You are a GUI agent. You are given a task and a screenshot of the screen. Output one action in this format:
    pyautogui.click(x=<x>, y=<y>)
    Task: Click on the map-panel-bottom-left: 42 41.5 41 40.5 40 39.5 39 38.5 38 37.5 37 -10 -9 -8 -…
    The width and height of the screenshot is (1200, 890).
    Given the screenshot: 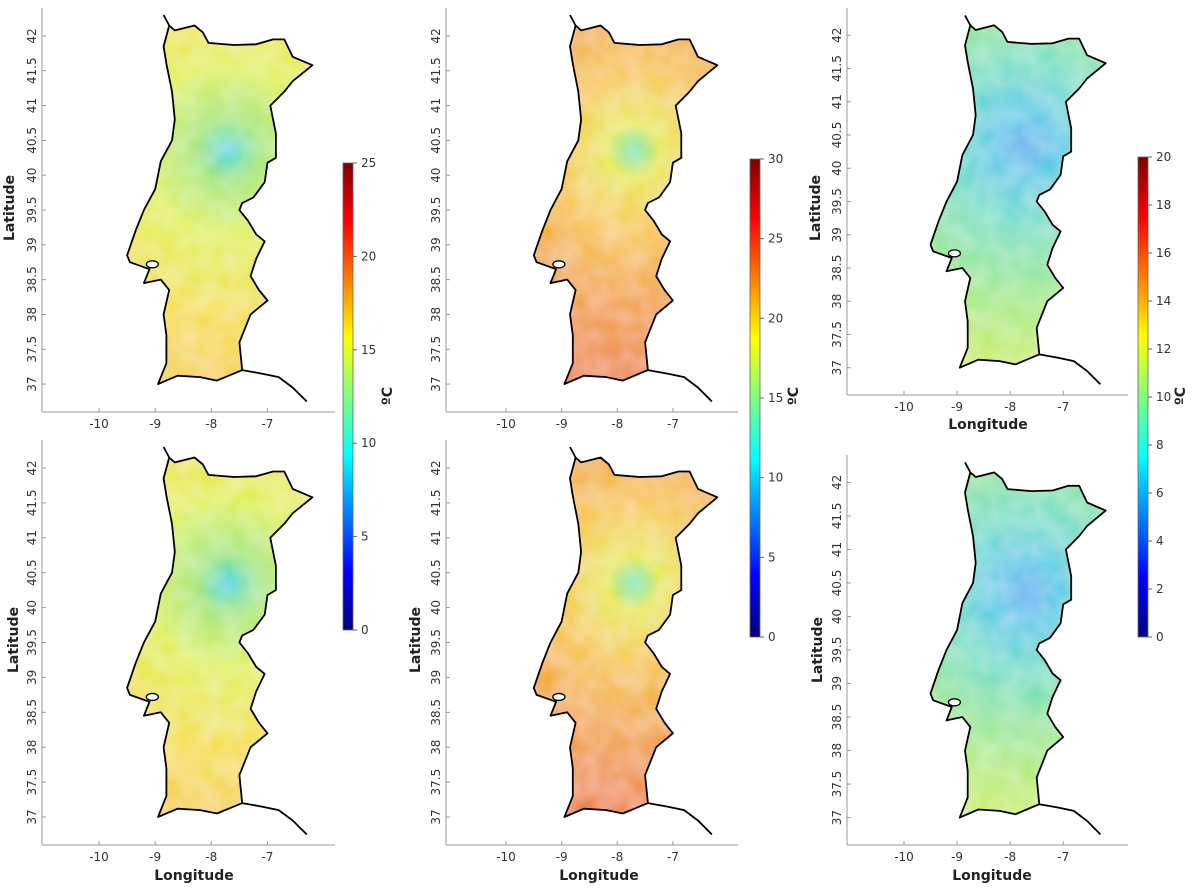 What is the action you would take?
    pyautogui.click(x=170, y=662)
    